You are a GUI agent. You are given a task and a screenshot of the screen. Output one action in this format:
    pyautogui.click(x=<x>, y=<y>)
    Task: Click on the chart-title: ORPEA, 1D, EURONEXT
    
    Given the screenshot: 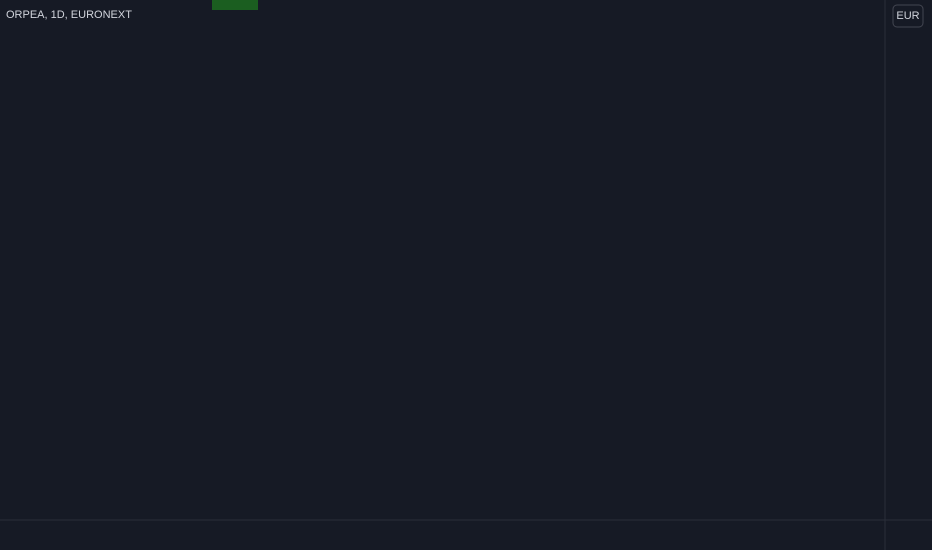 What is the action you would take?
    pyautogui.click(x=69, y=15)
    